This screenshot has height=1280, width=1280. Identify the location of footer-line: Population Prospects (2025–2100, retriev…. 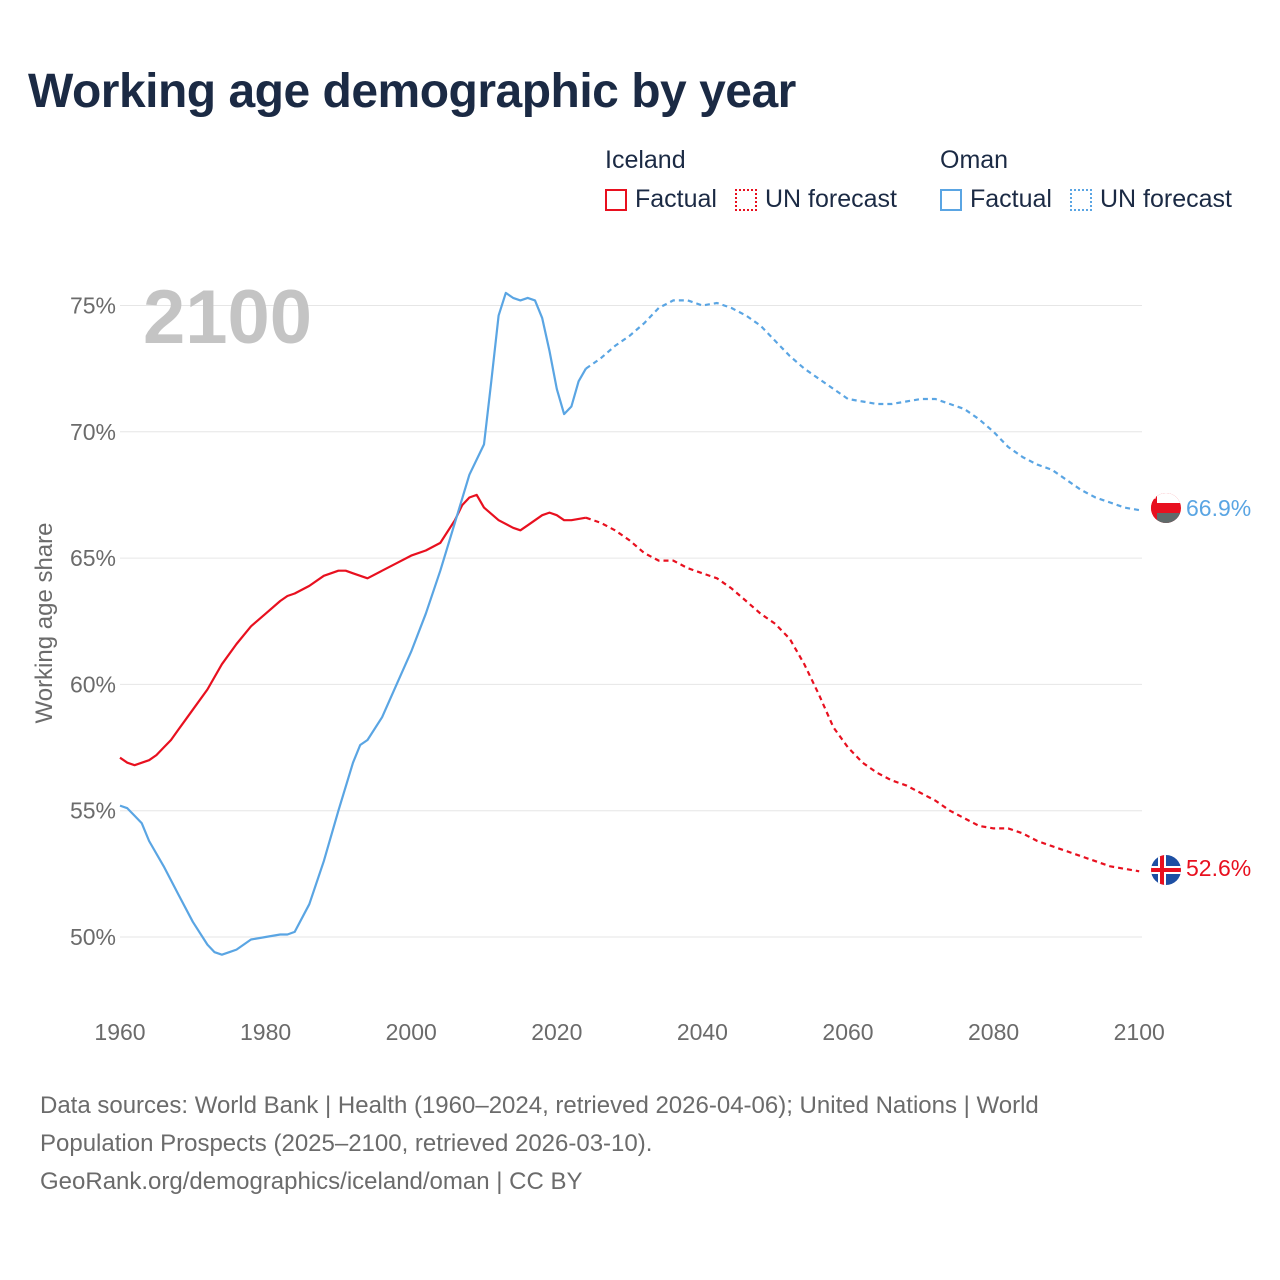
(346, 1143).